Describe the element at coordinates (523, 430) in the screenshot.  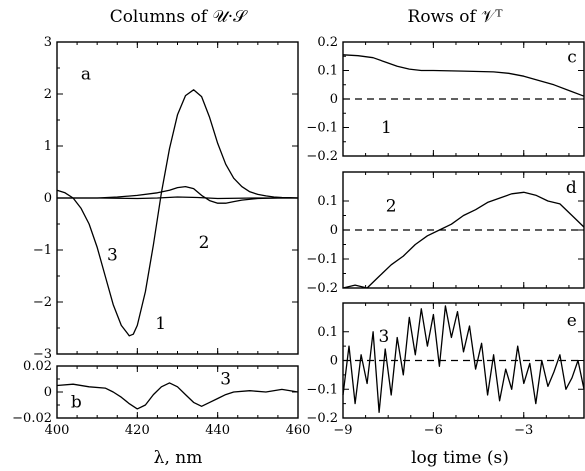
I see `x-tick-label: −3` at that location.